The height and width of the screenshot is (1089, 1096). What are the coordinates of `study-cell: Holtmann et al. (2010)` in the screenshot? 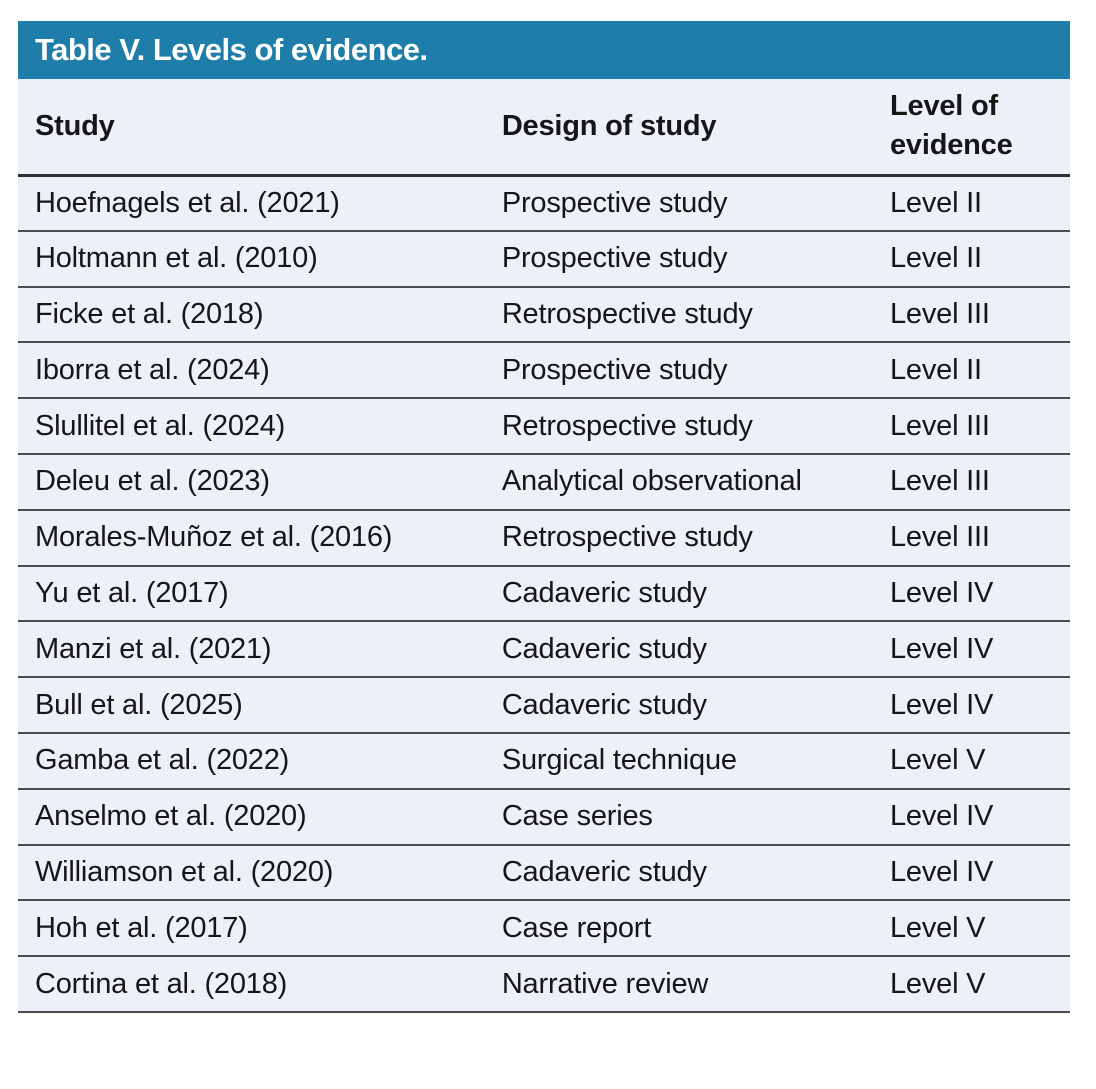 It's located at (176, 258).